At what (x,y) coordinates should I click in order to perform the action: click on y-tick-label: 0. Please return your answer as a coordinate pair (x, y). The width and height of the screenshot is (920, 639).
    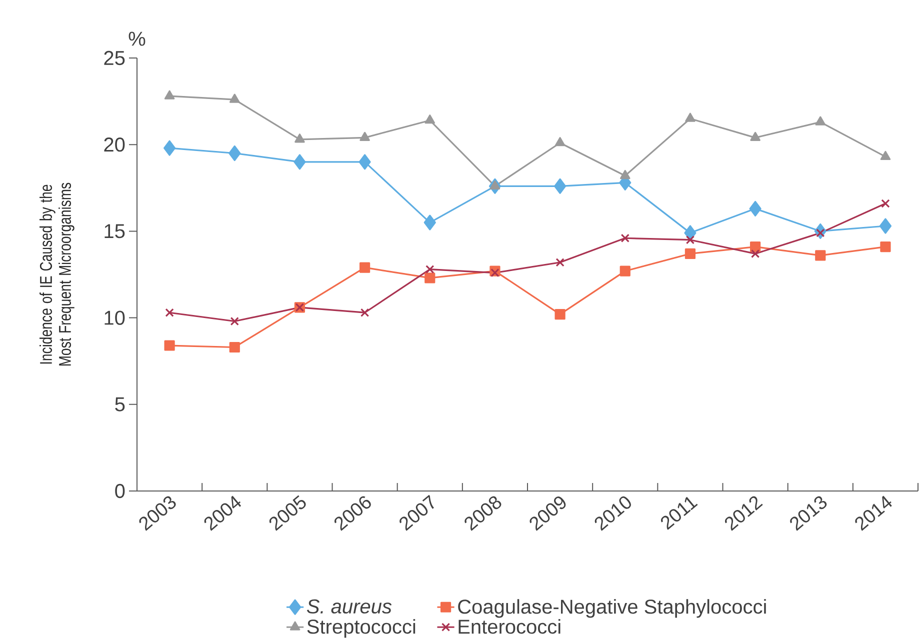
    Looking at the image, I should click on (120, 491).